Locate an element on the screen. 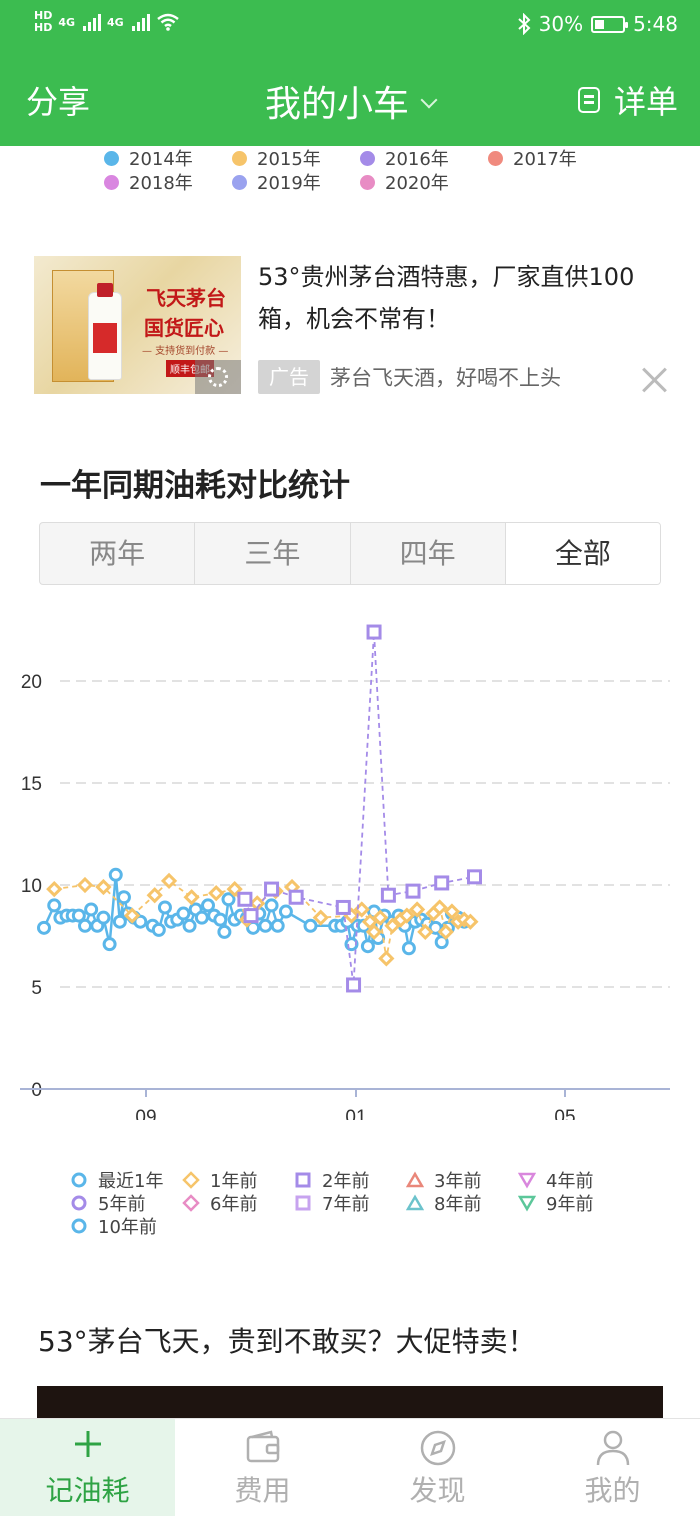 This screenshot has height=1516, width=700. legend-label: 2018年 is located at coordinates (161, 183).